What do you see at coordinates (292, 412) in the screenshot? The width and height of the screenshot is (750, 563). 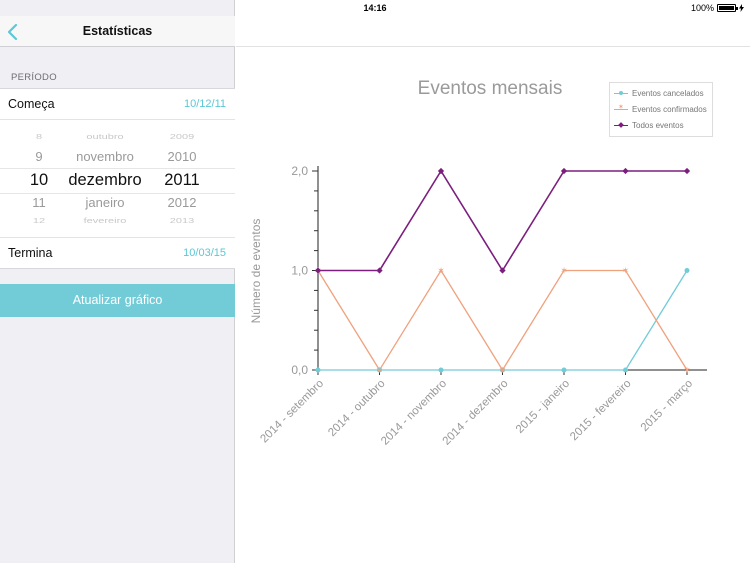 I see `x-tick-label: 2014 - setembro` at bounding box center [292, 412].